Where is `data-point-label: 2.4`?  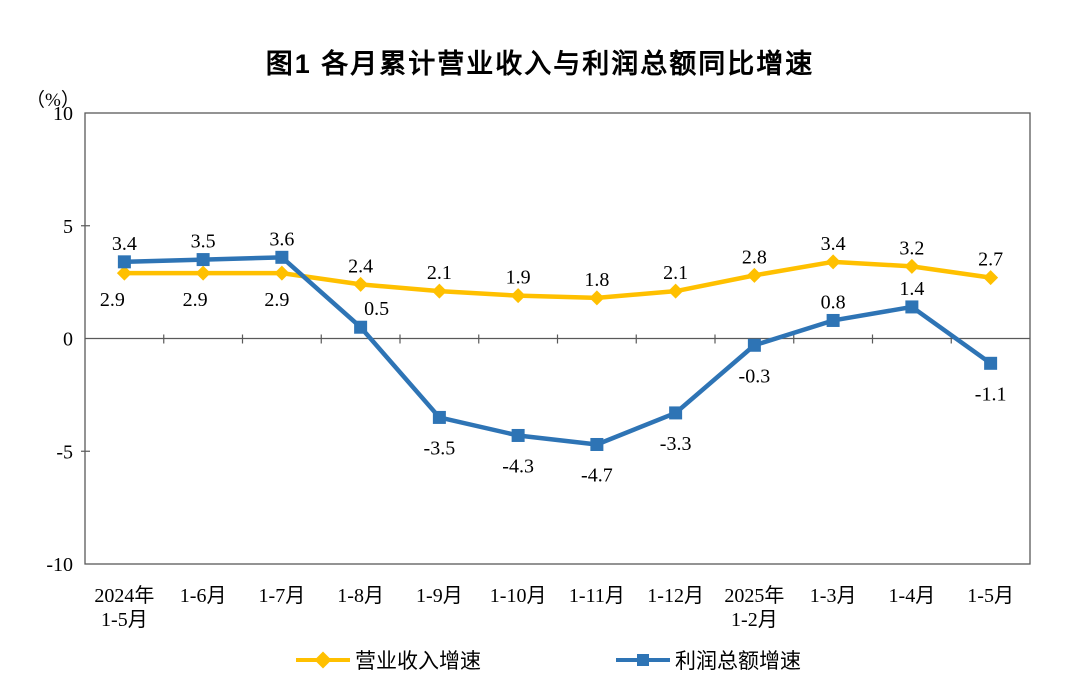 data-point-label: 2.4 is located at coordinates (360, 266).